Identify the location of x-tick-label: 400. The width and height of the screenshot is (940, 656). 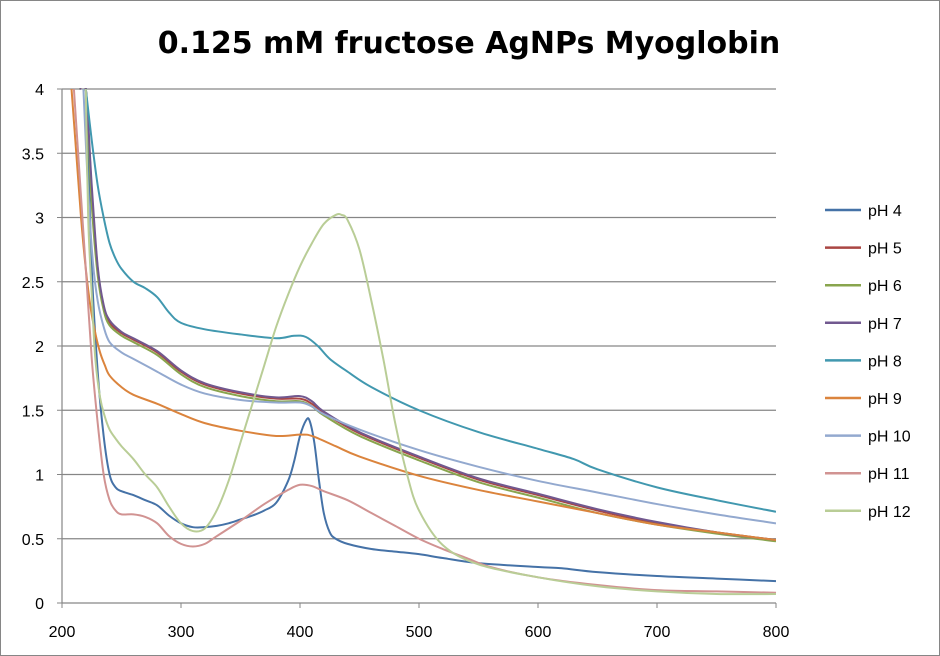
(300, 632).